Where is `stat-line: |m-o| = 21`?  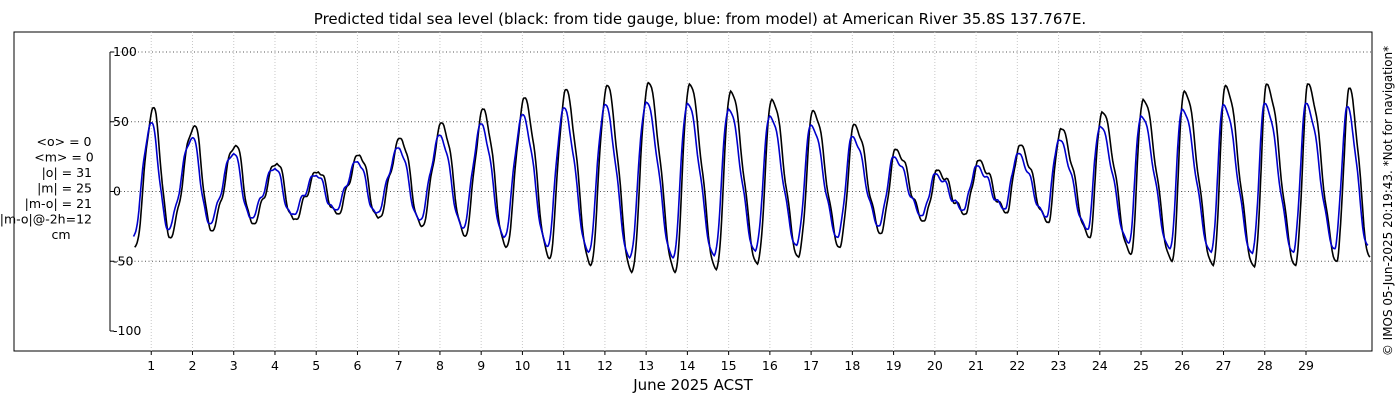
stat-line: |m-o| = 21 is located at coordinates (58, 203).